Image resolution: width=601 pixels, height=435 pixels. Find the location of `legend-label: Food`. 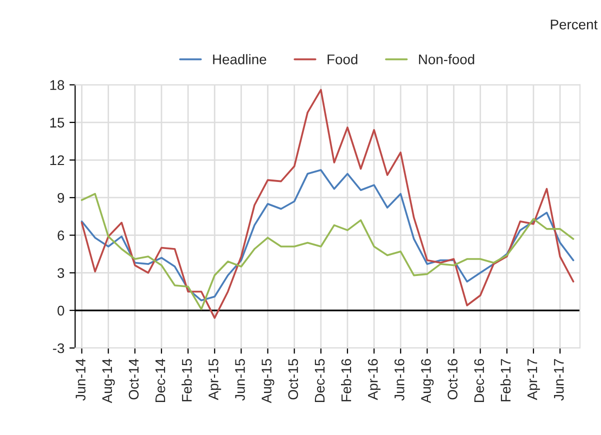

legend-label: Food is located at coordinates (343, 59).